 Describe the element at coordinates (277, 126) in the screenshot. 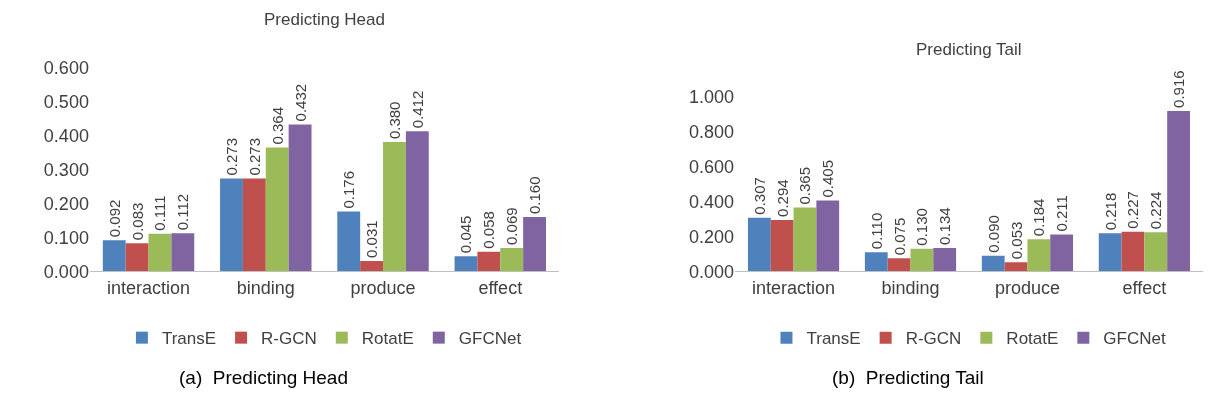

I see `data-label: 0.364` at that location.